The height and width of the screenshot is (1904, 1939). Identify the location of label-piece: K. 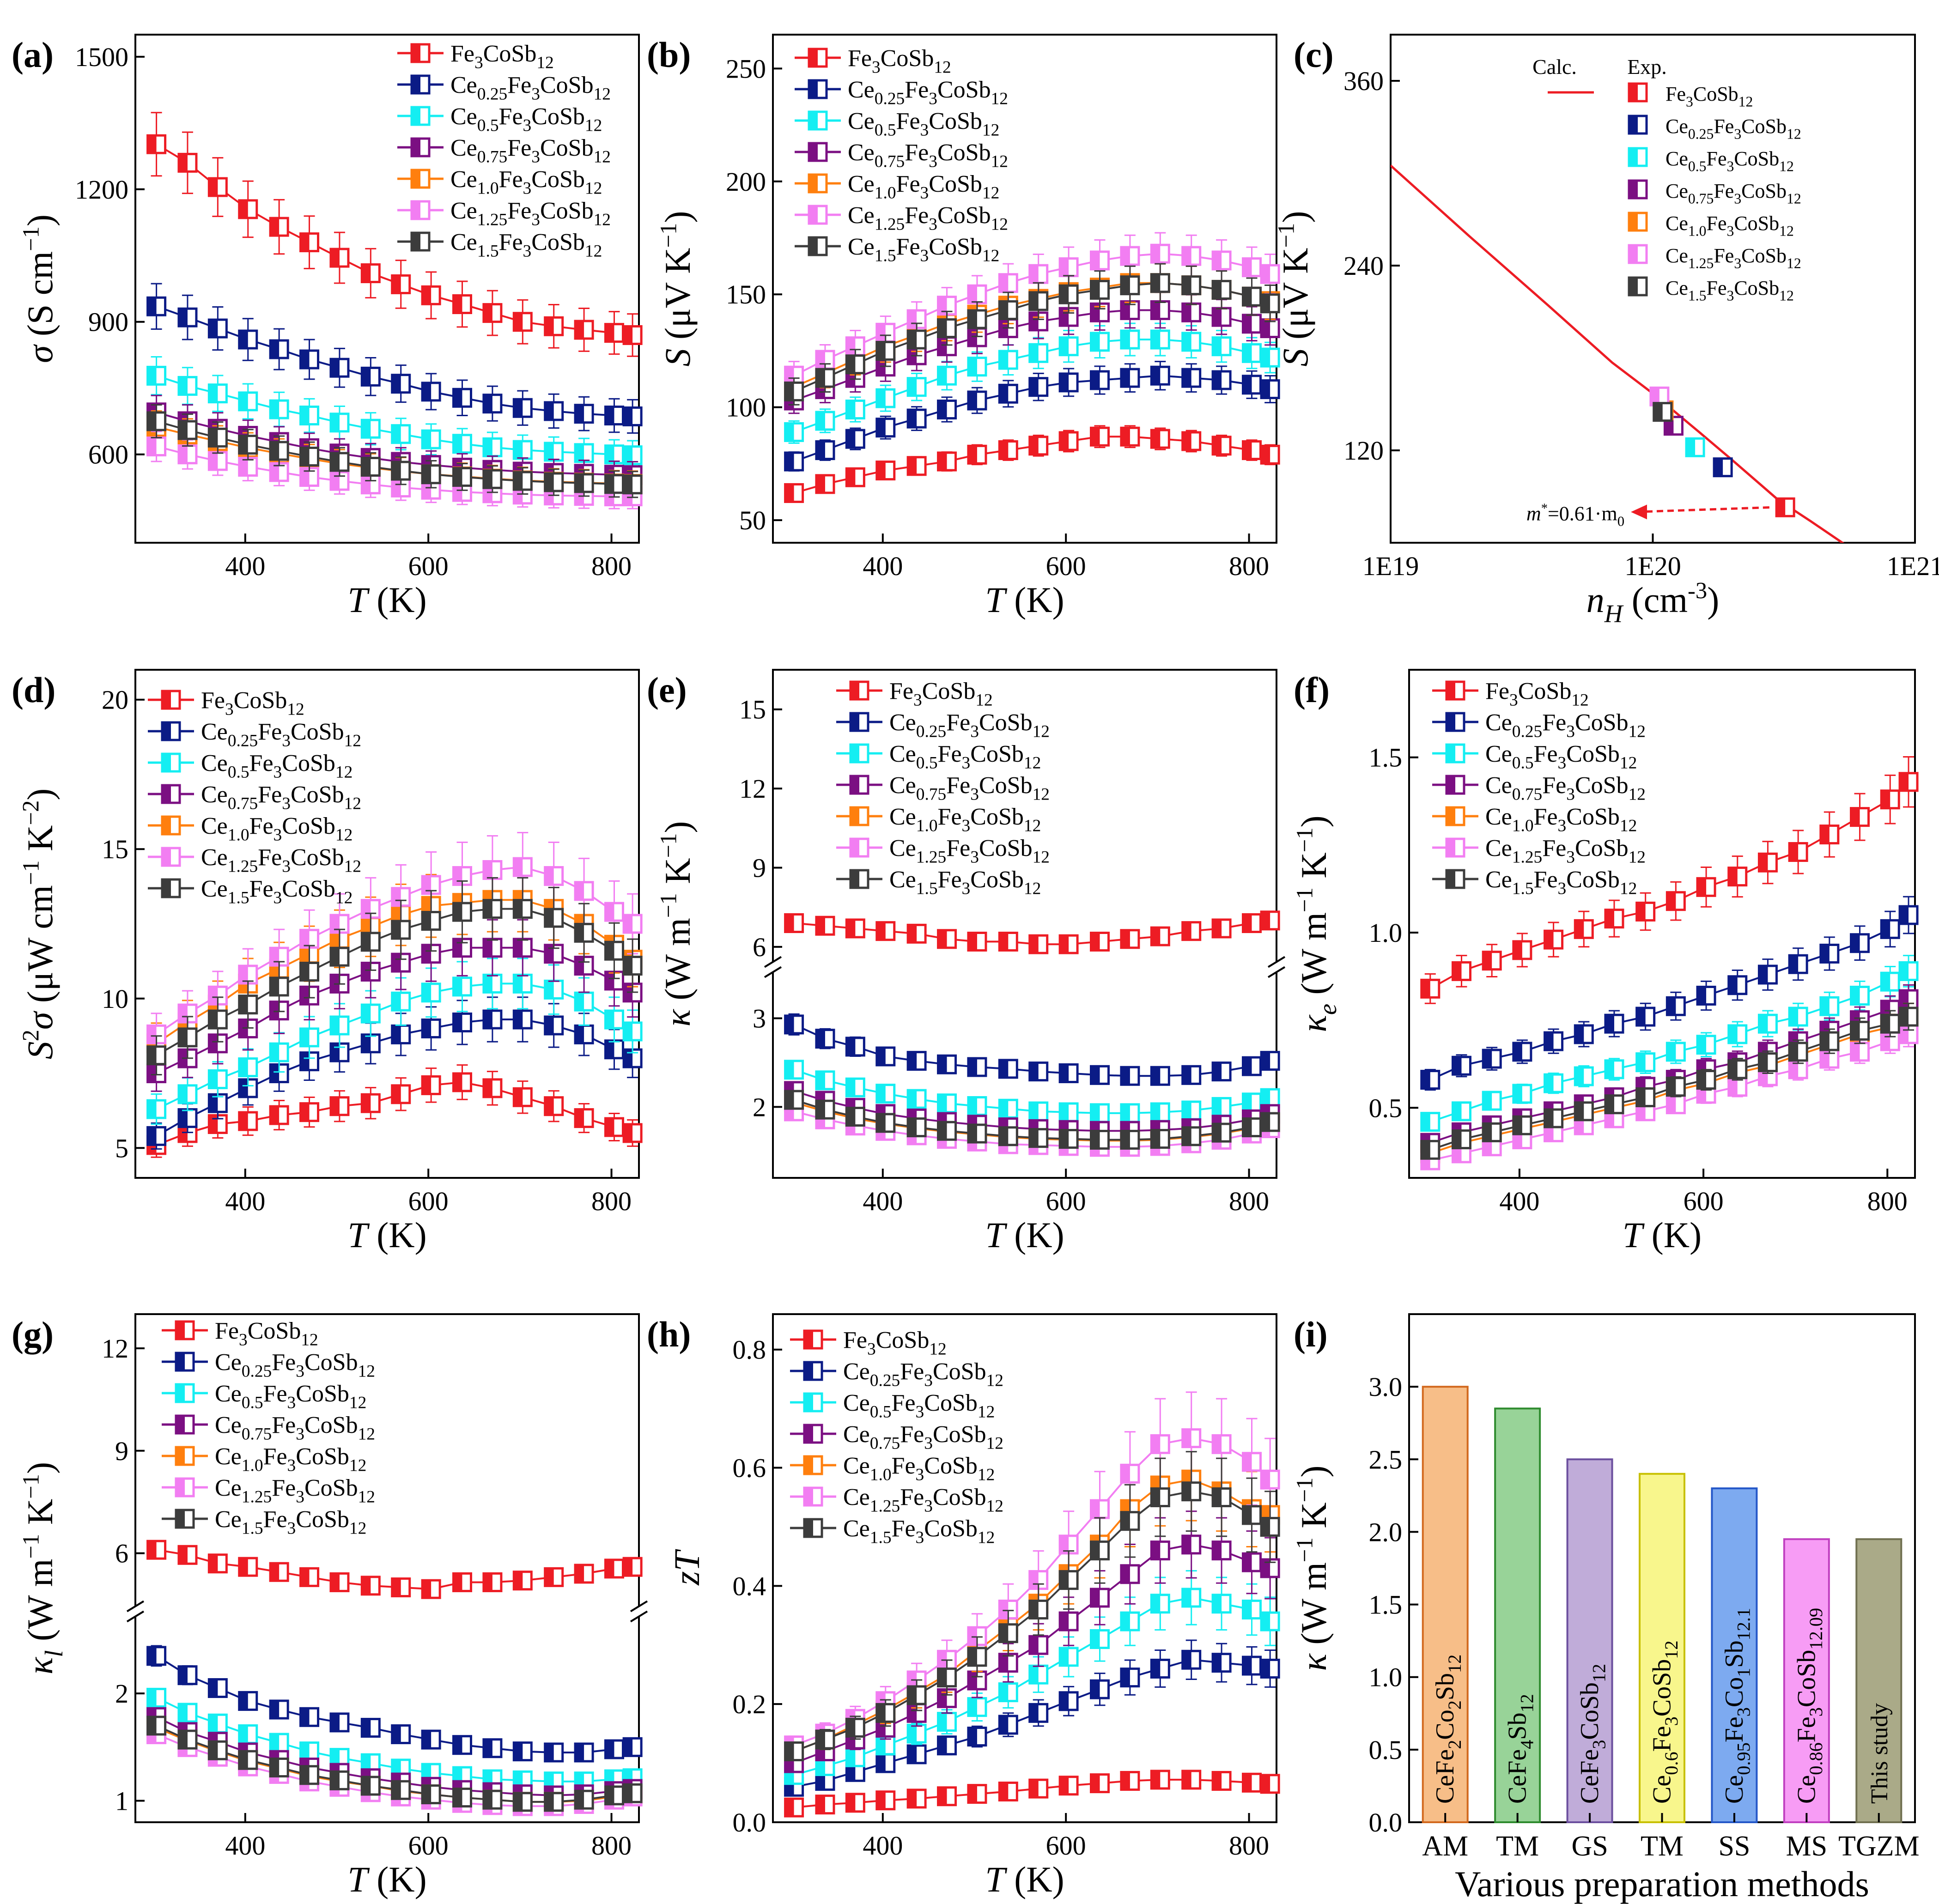
(40, 843).